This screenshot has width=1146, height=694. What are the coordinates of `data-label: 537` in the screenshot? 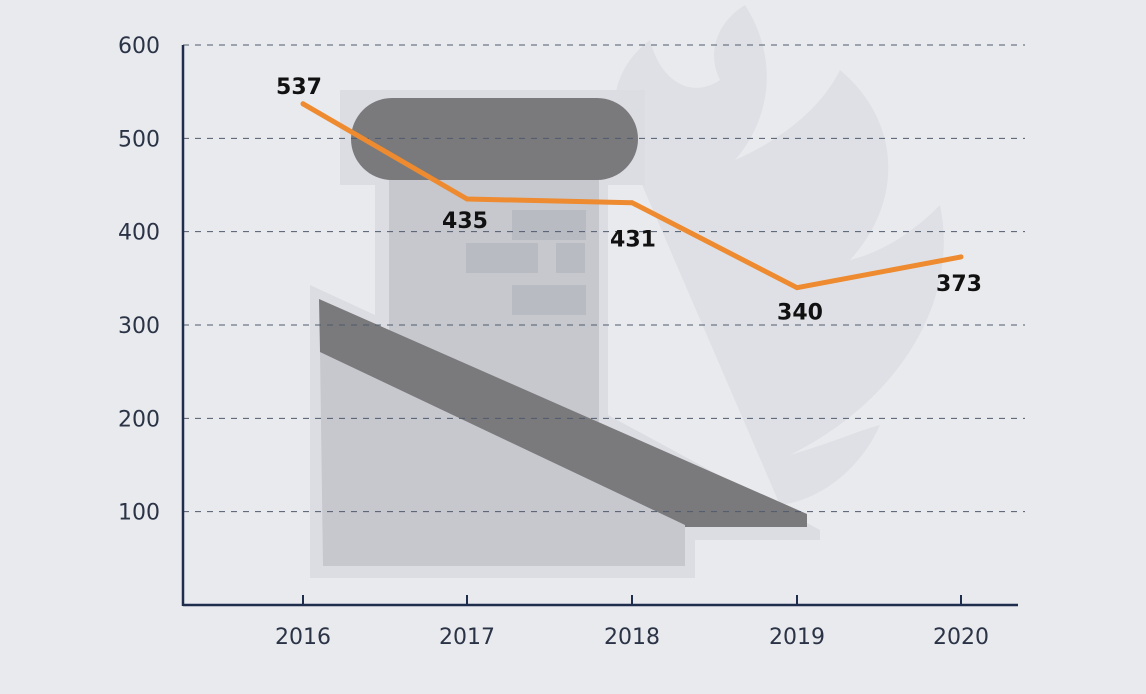 It's located at (299, 87).